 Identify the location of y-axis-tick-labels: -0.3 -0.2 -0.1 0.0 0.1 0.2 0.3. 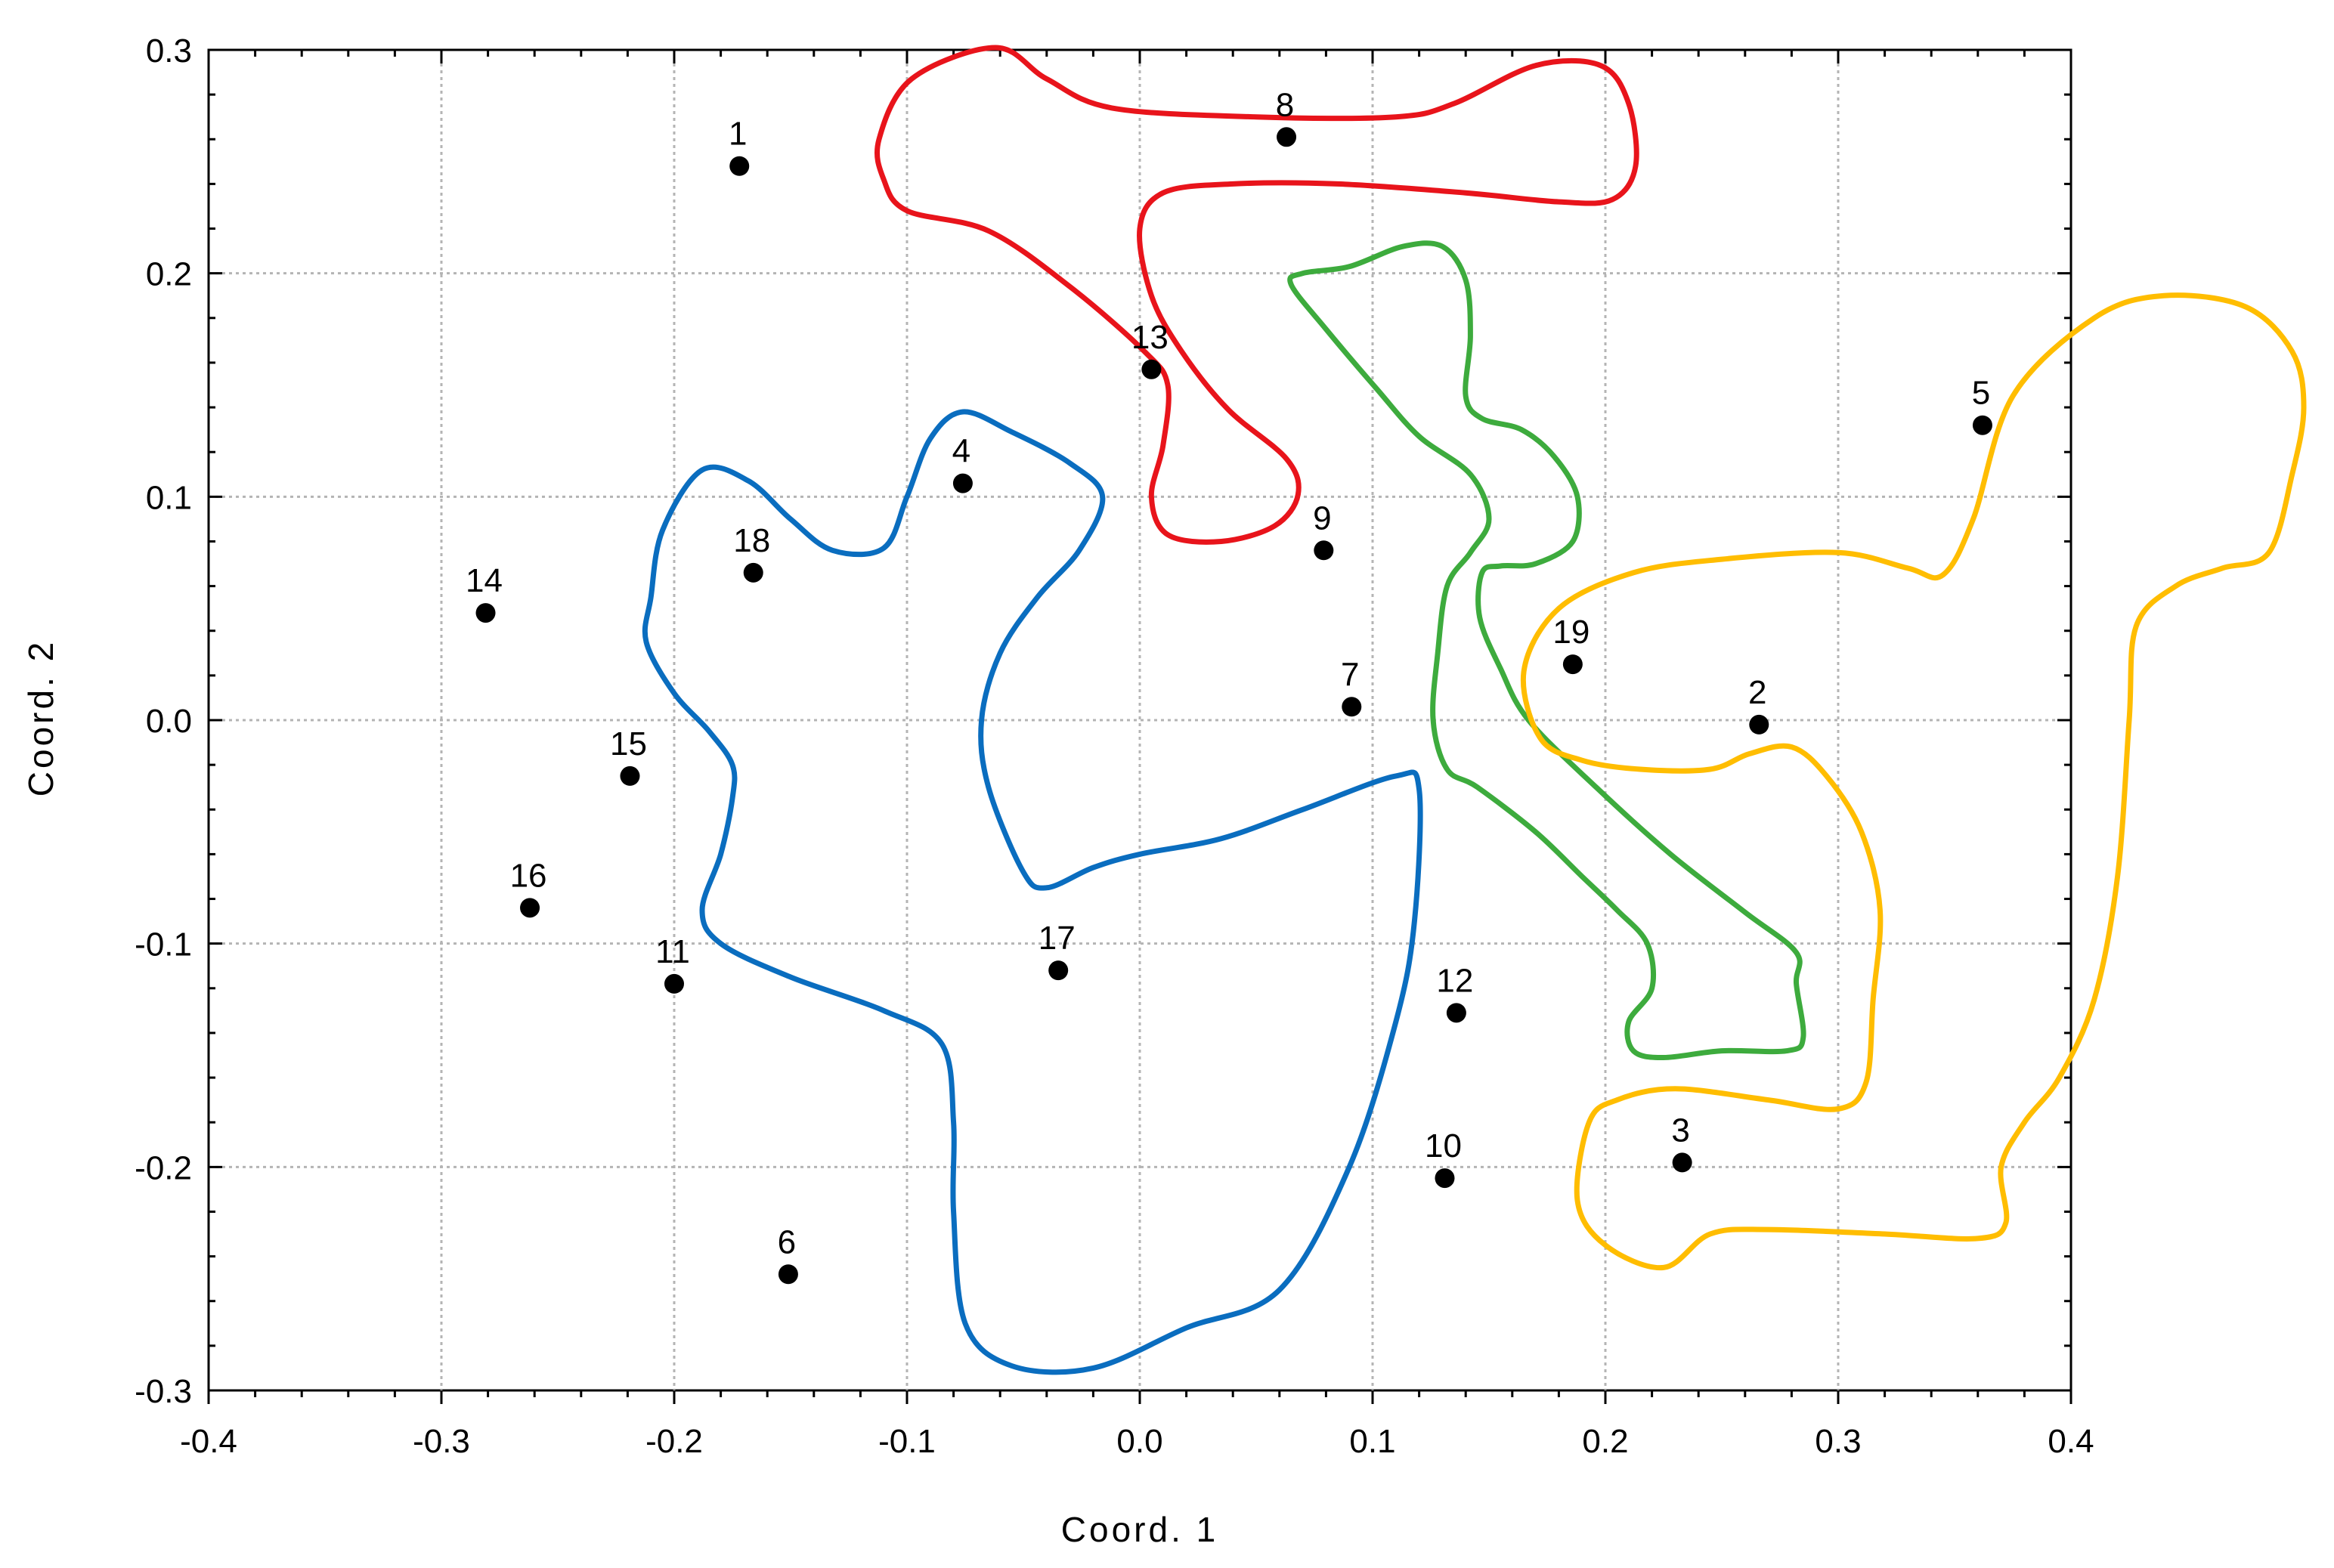
(164, 721).